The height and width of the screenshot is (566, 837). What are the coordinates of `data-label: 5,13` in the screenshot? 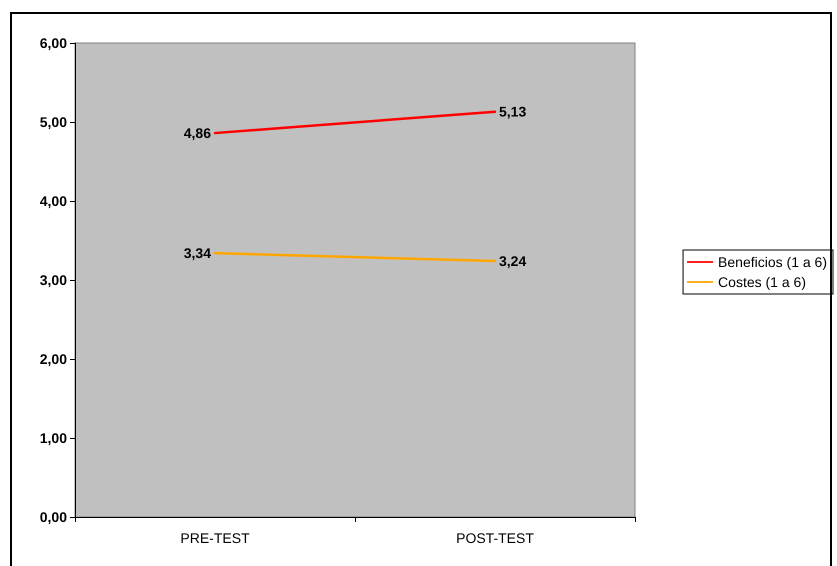 It's located at (512, 112).